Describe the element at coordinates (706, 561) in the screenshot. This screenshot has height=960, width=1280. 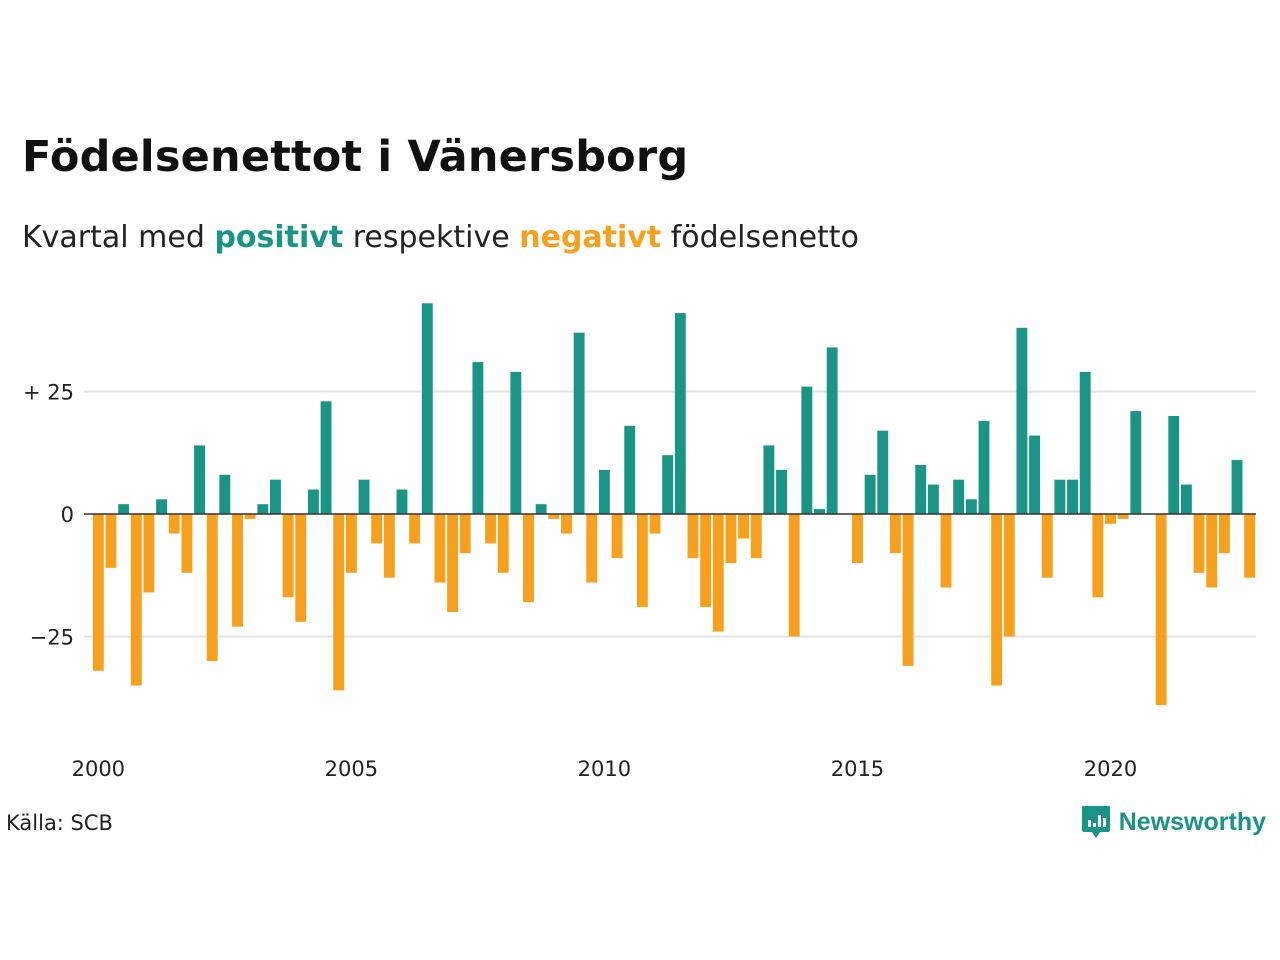
I see `bar-negative: 2012 Q1` at that location.